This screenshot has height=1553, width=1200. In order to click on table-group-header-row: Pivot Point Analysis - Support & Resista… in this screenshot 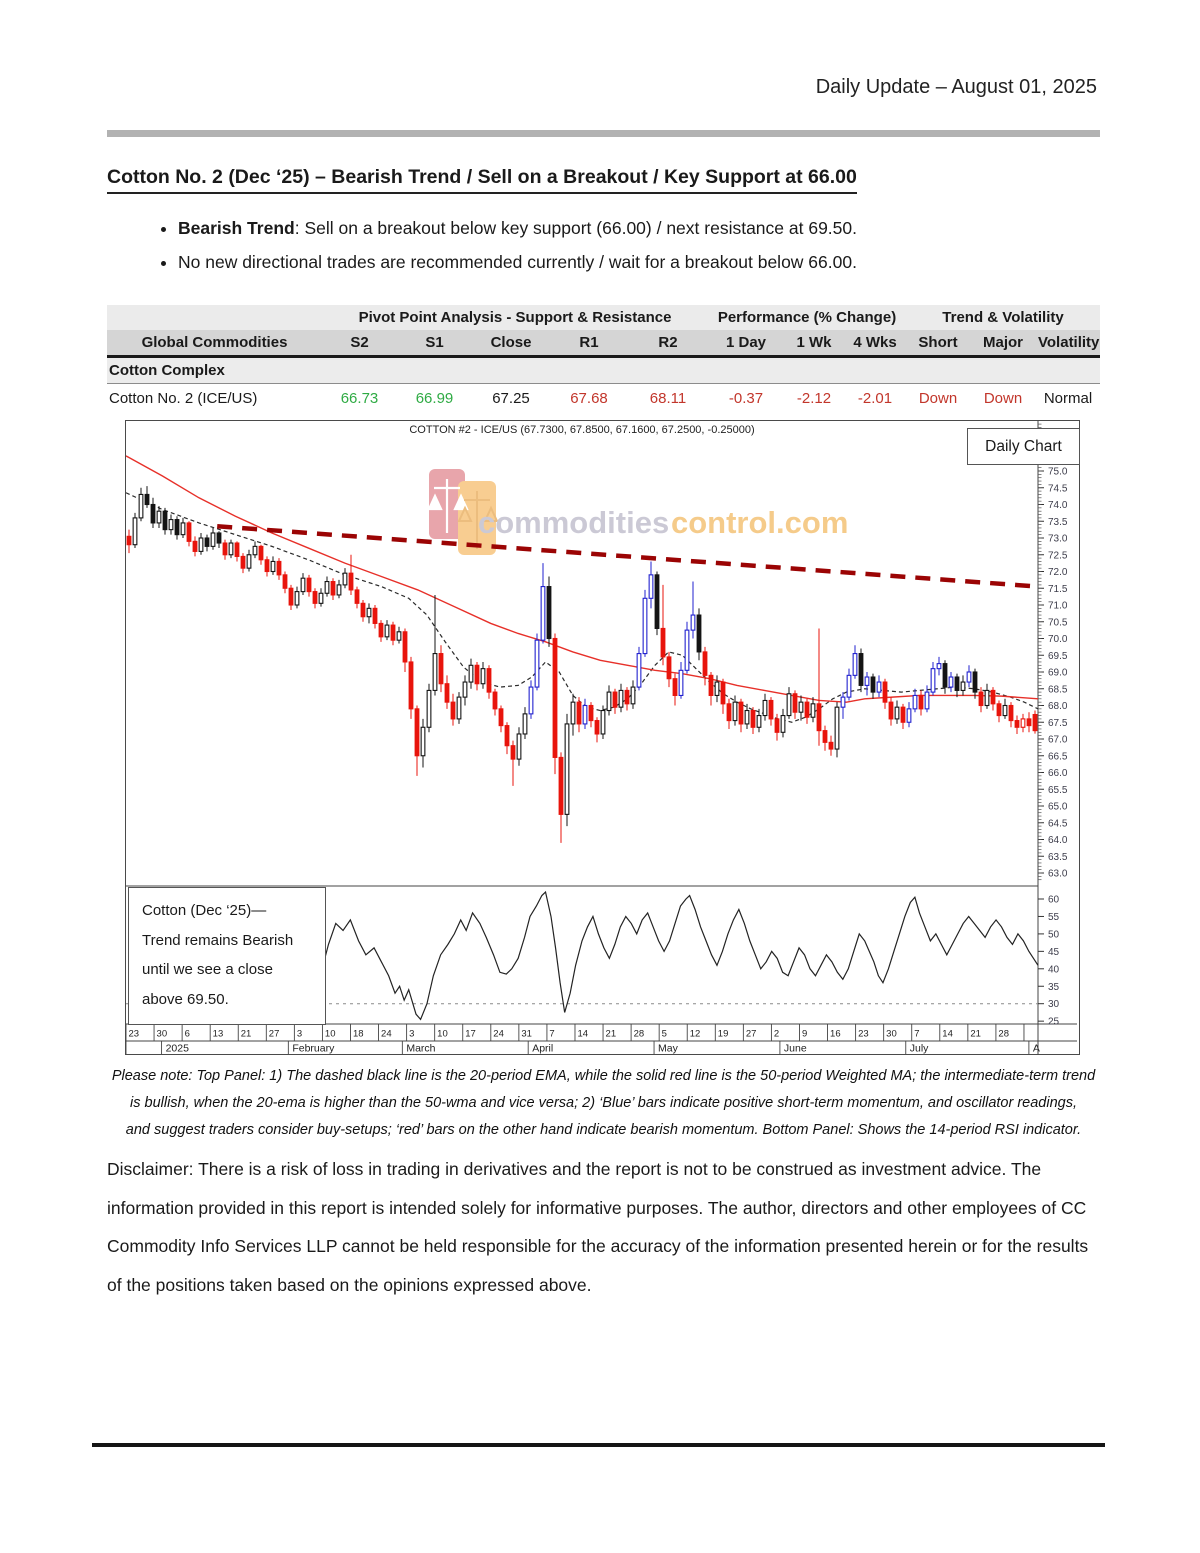, I will do `click(603, 317)`.